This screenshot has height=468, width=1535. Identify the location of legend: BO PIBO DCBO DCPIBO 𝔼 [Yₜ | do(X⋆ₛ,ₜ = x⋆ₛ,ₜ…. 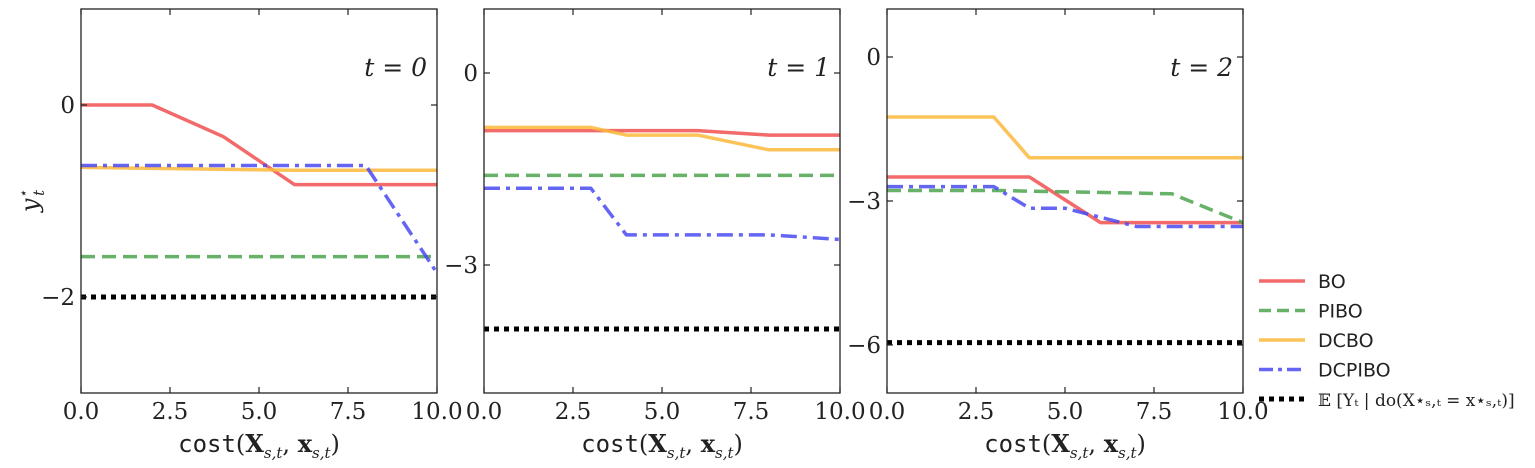
(1387, 341).